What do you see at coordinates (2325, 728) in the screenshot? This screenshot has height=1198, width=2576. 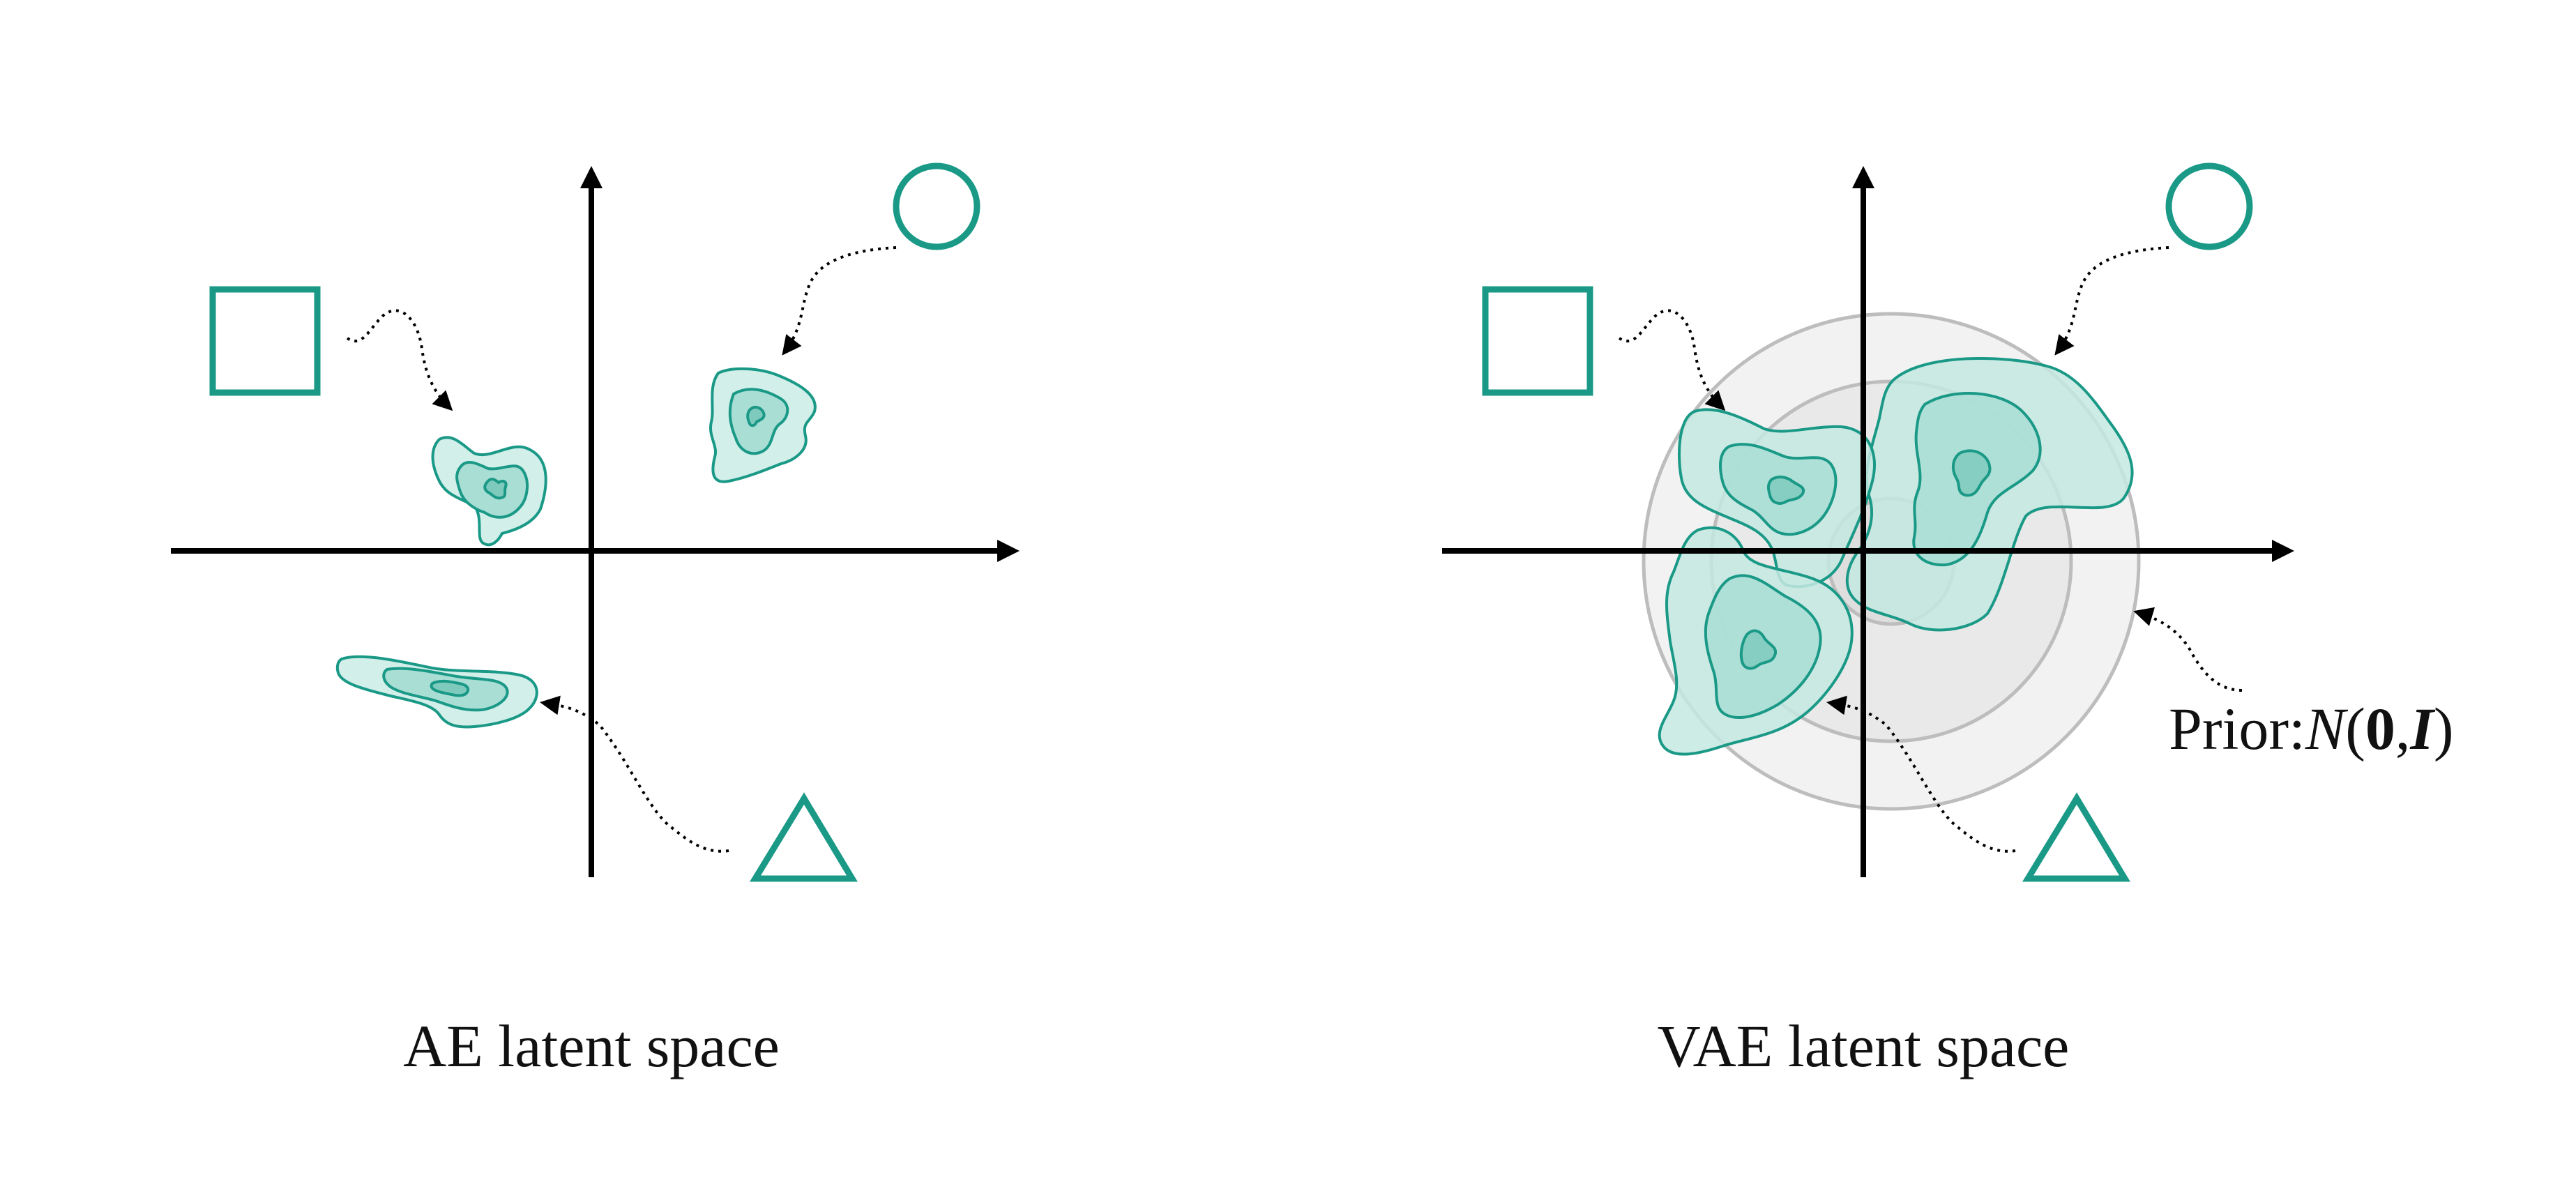 I see `prior-distribution-symbol: N` at bounding box center [2325, 728].